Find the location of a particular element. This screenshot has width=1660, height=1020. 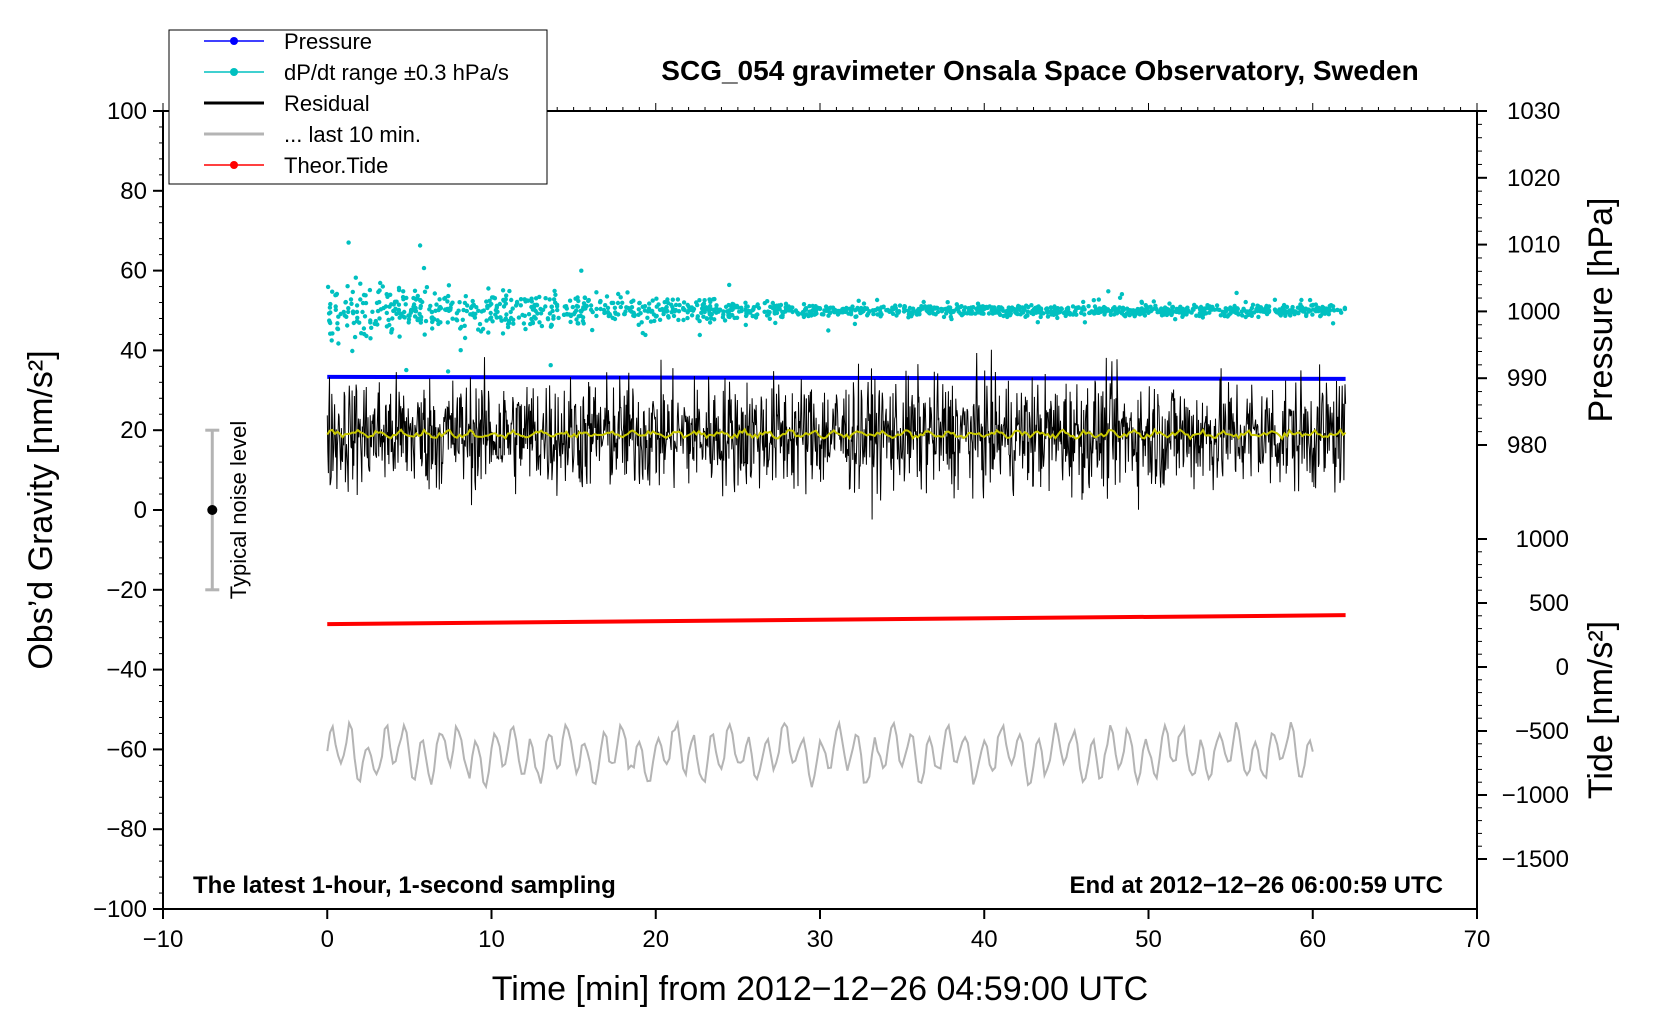

pressure-tick-label: 1010 is located at coordinates (1533, 245).